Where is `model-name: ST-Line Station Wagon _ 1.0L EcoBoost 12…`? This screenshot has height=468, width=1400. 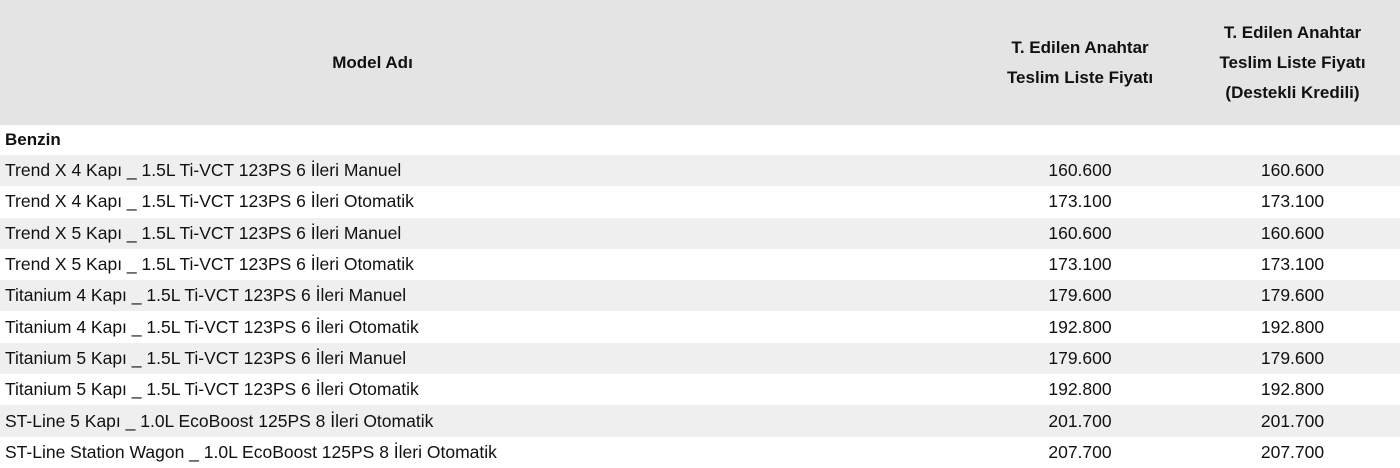
model-name: ST-Line Station Wagon _ 1.0L EcoBoost 12… is located at coordinates (251, 451).